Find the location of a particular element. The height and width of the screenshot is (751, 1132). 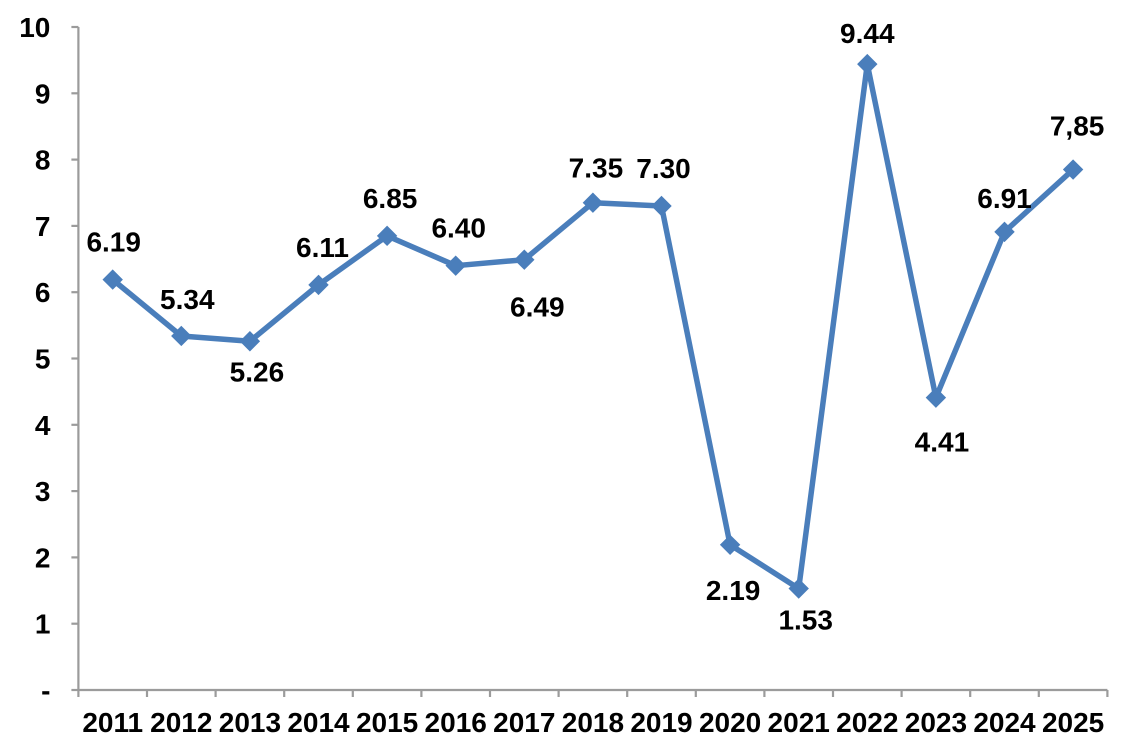

data-point-label: 6.11 is located at coordinates (322, 247).